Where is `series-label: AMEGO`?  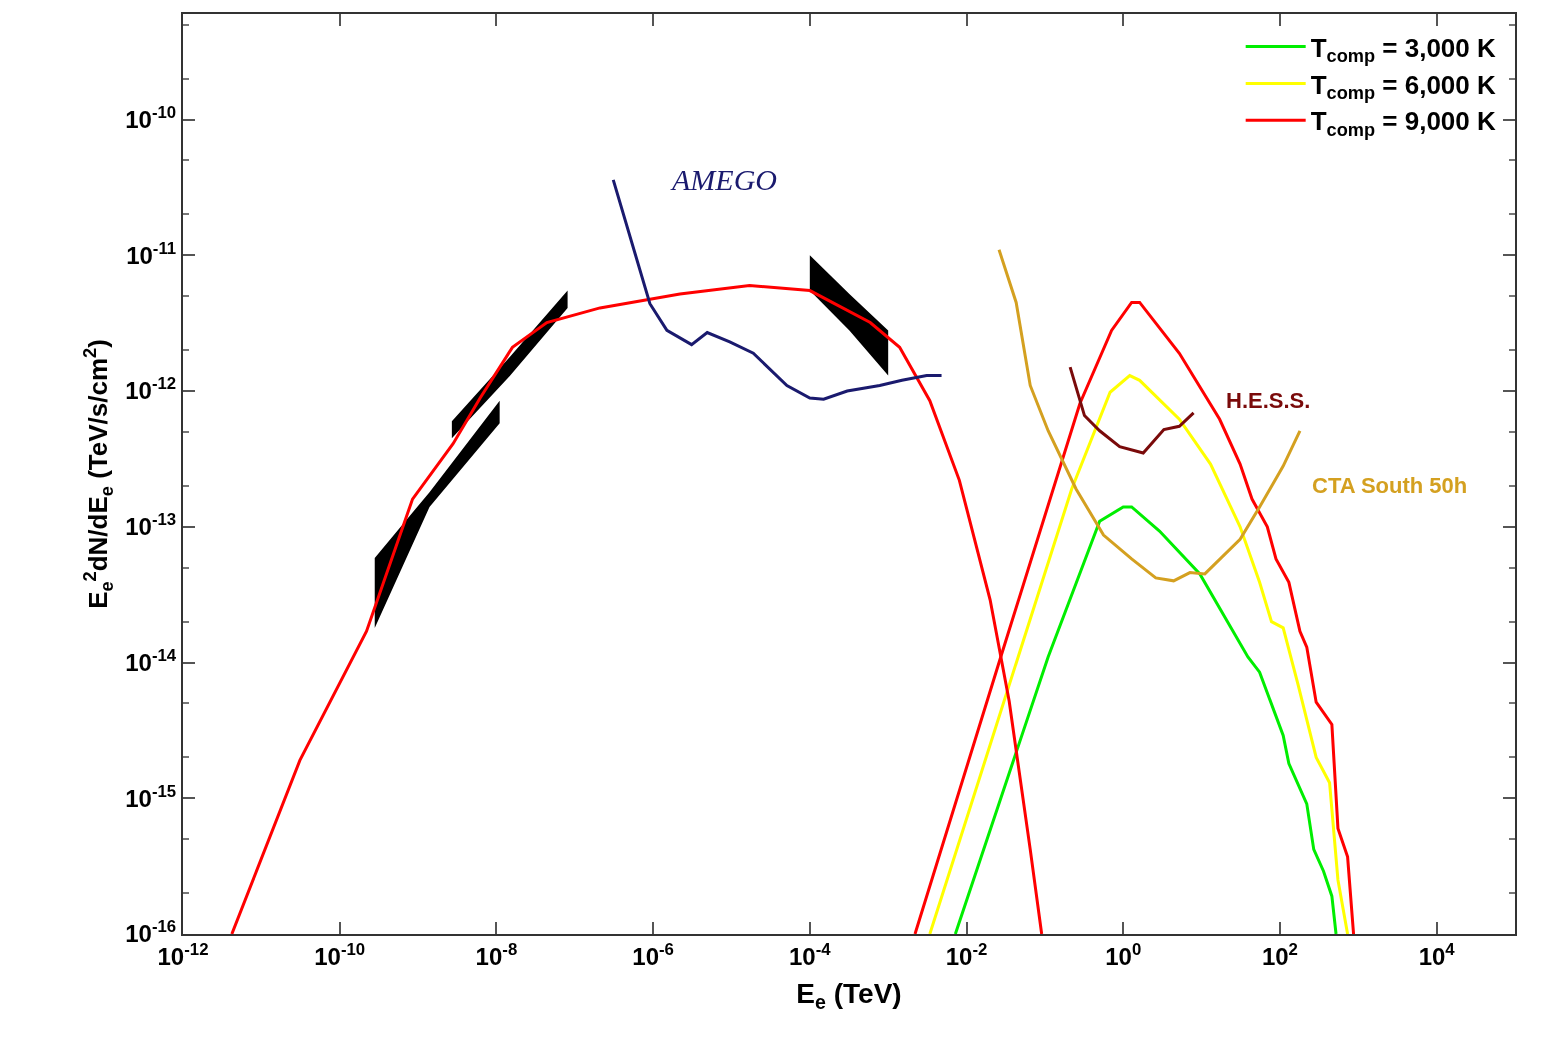 series-label: AMEGO is located at coordinates (723, 179).